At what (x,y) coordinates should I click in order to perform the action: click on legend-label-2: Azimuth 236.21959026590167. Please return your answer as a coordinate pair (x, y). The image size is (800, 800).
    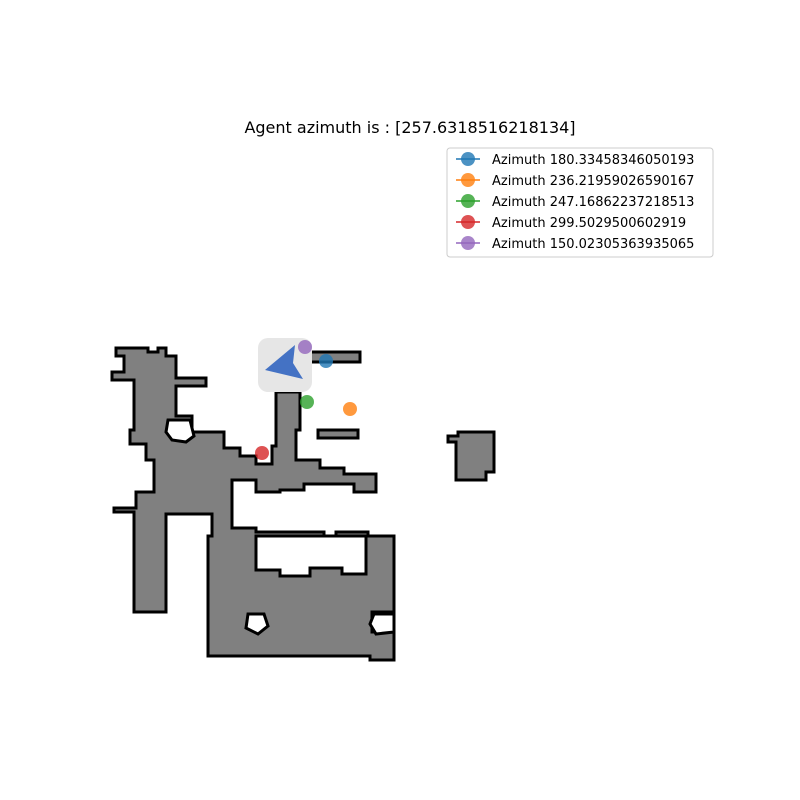
    Looking at the image, I should click on (593, 181).